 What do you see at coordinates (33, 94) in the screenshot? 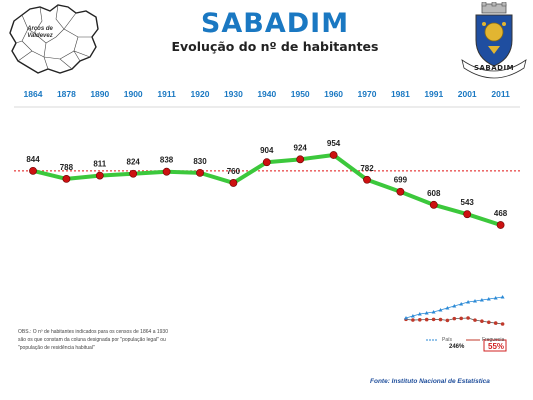
I see `year-tick-label: 1864` at bounding box center [33, 94].